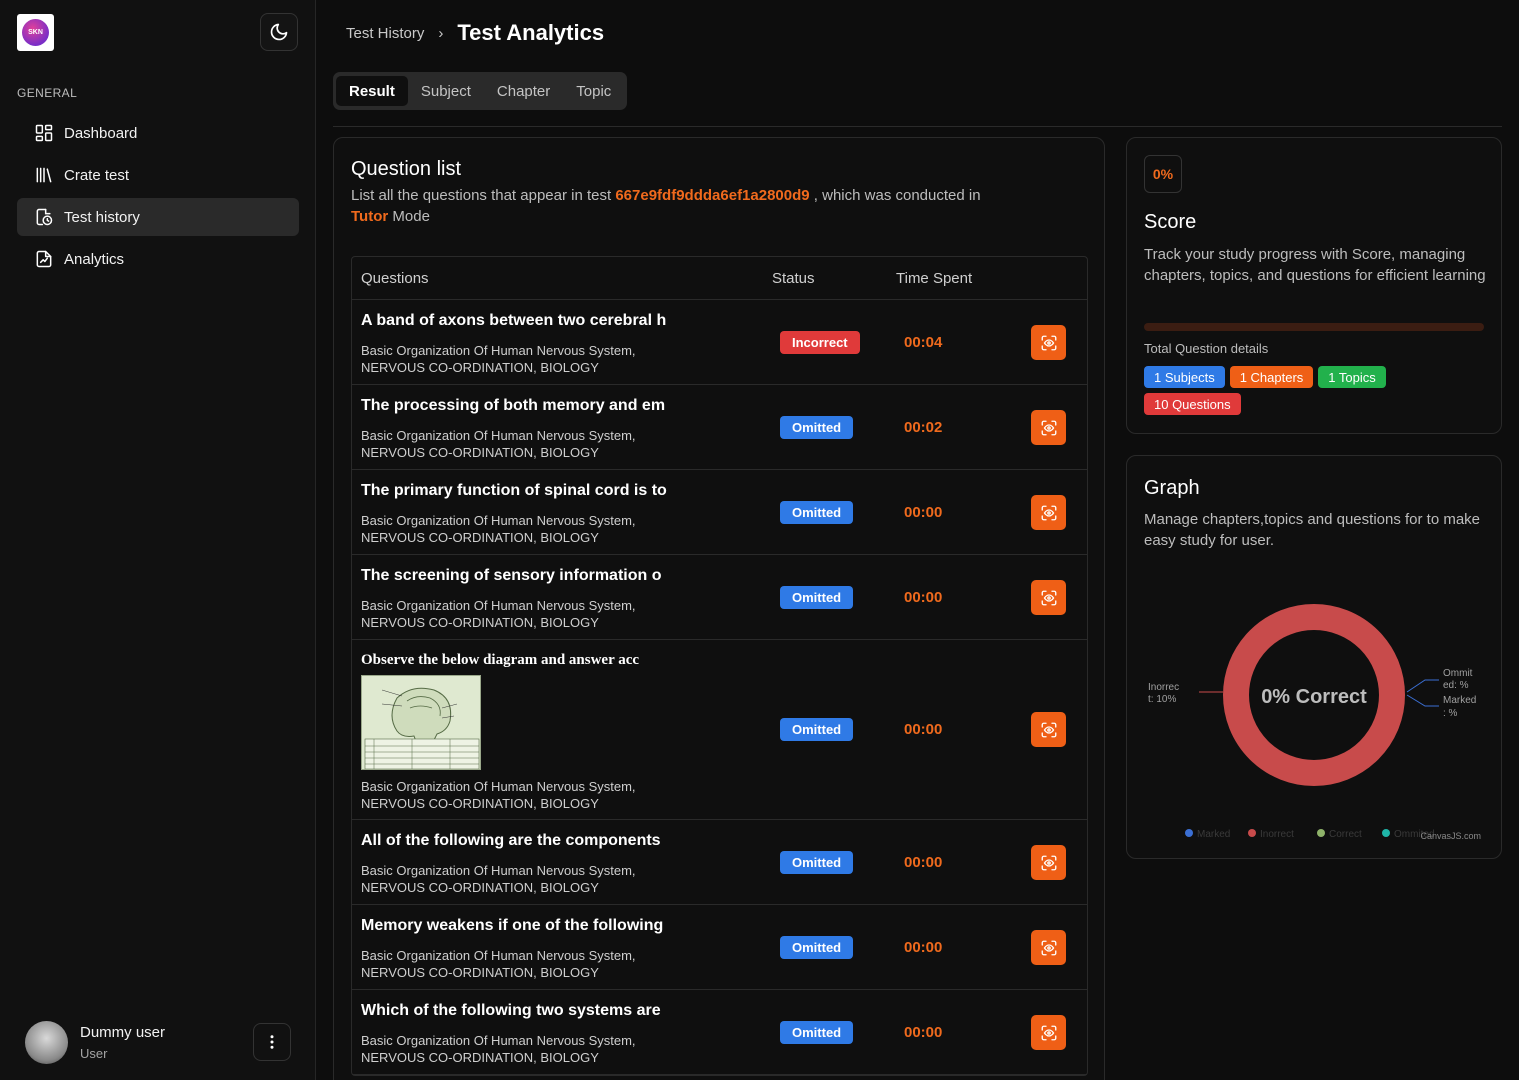  What do you see at coordinates (158, 1042) in the screenshot?
I see `user-profile: Dummy user User` at bounding box center [158, 1042].